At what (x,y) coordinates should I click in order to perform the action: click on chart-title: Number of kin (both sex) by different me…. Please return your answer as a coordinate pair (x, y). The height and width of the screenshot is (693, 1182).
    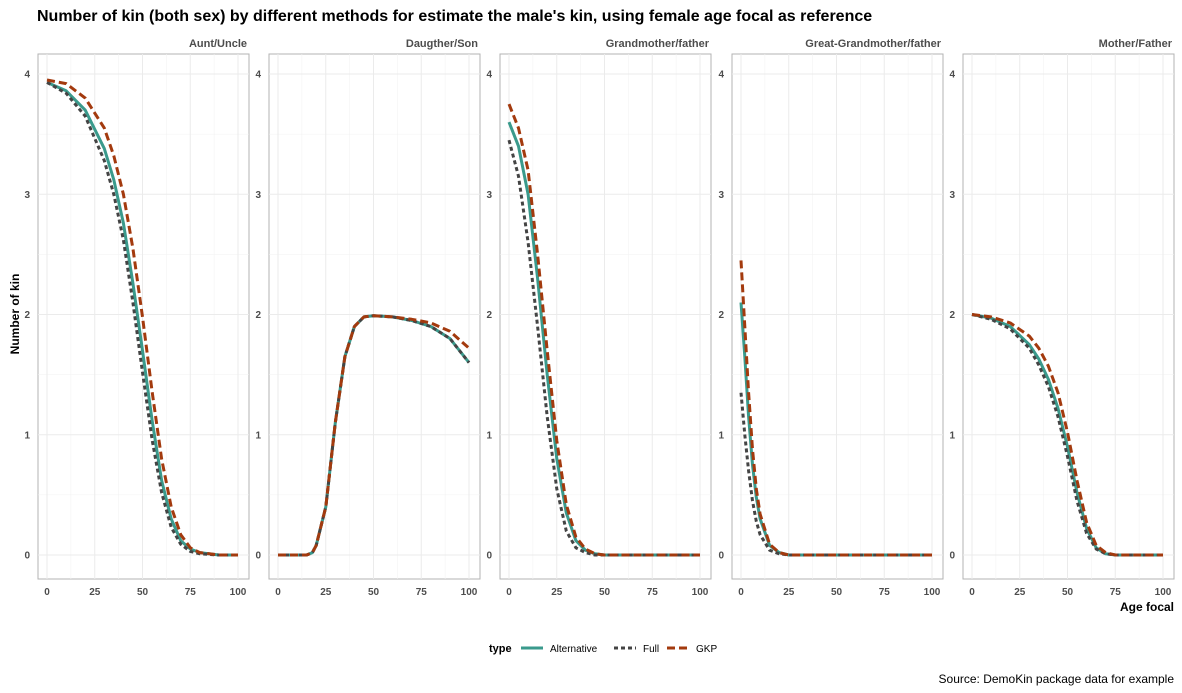
    Looking at the image, I should click on (454, 16).